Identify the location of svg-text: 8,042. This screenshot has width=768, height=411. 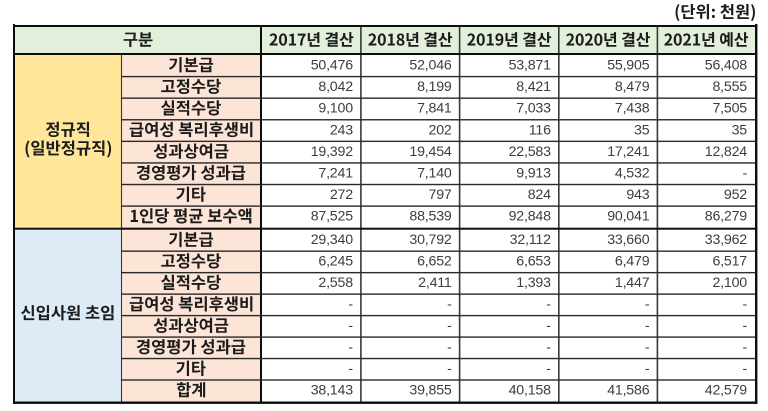
(335, 87).